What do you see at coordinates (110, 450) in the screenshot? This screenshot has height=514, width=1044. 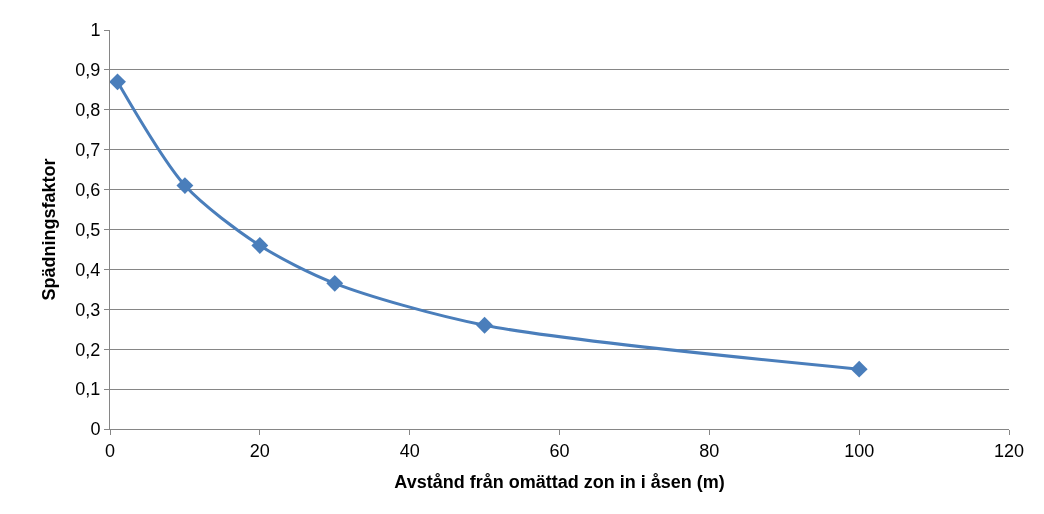 I see `x-tick-label: 0` at bounding box center [110, 450].